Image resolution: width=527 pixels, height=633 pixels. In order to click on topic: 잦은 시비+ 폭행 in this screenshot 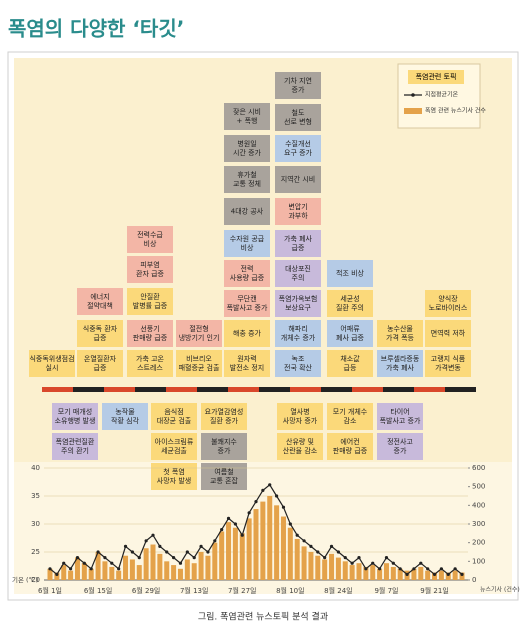, I will do `click(247, 116)`.